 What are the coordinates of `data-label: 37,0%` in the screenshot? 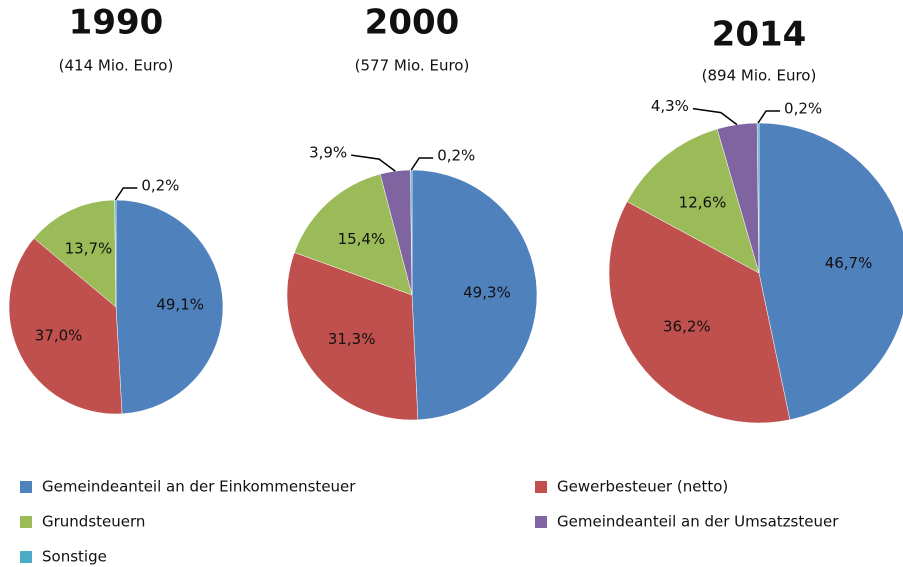 It's located at (59, 335).